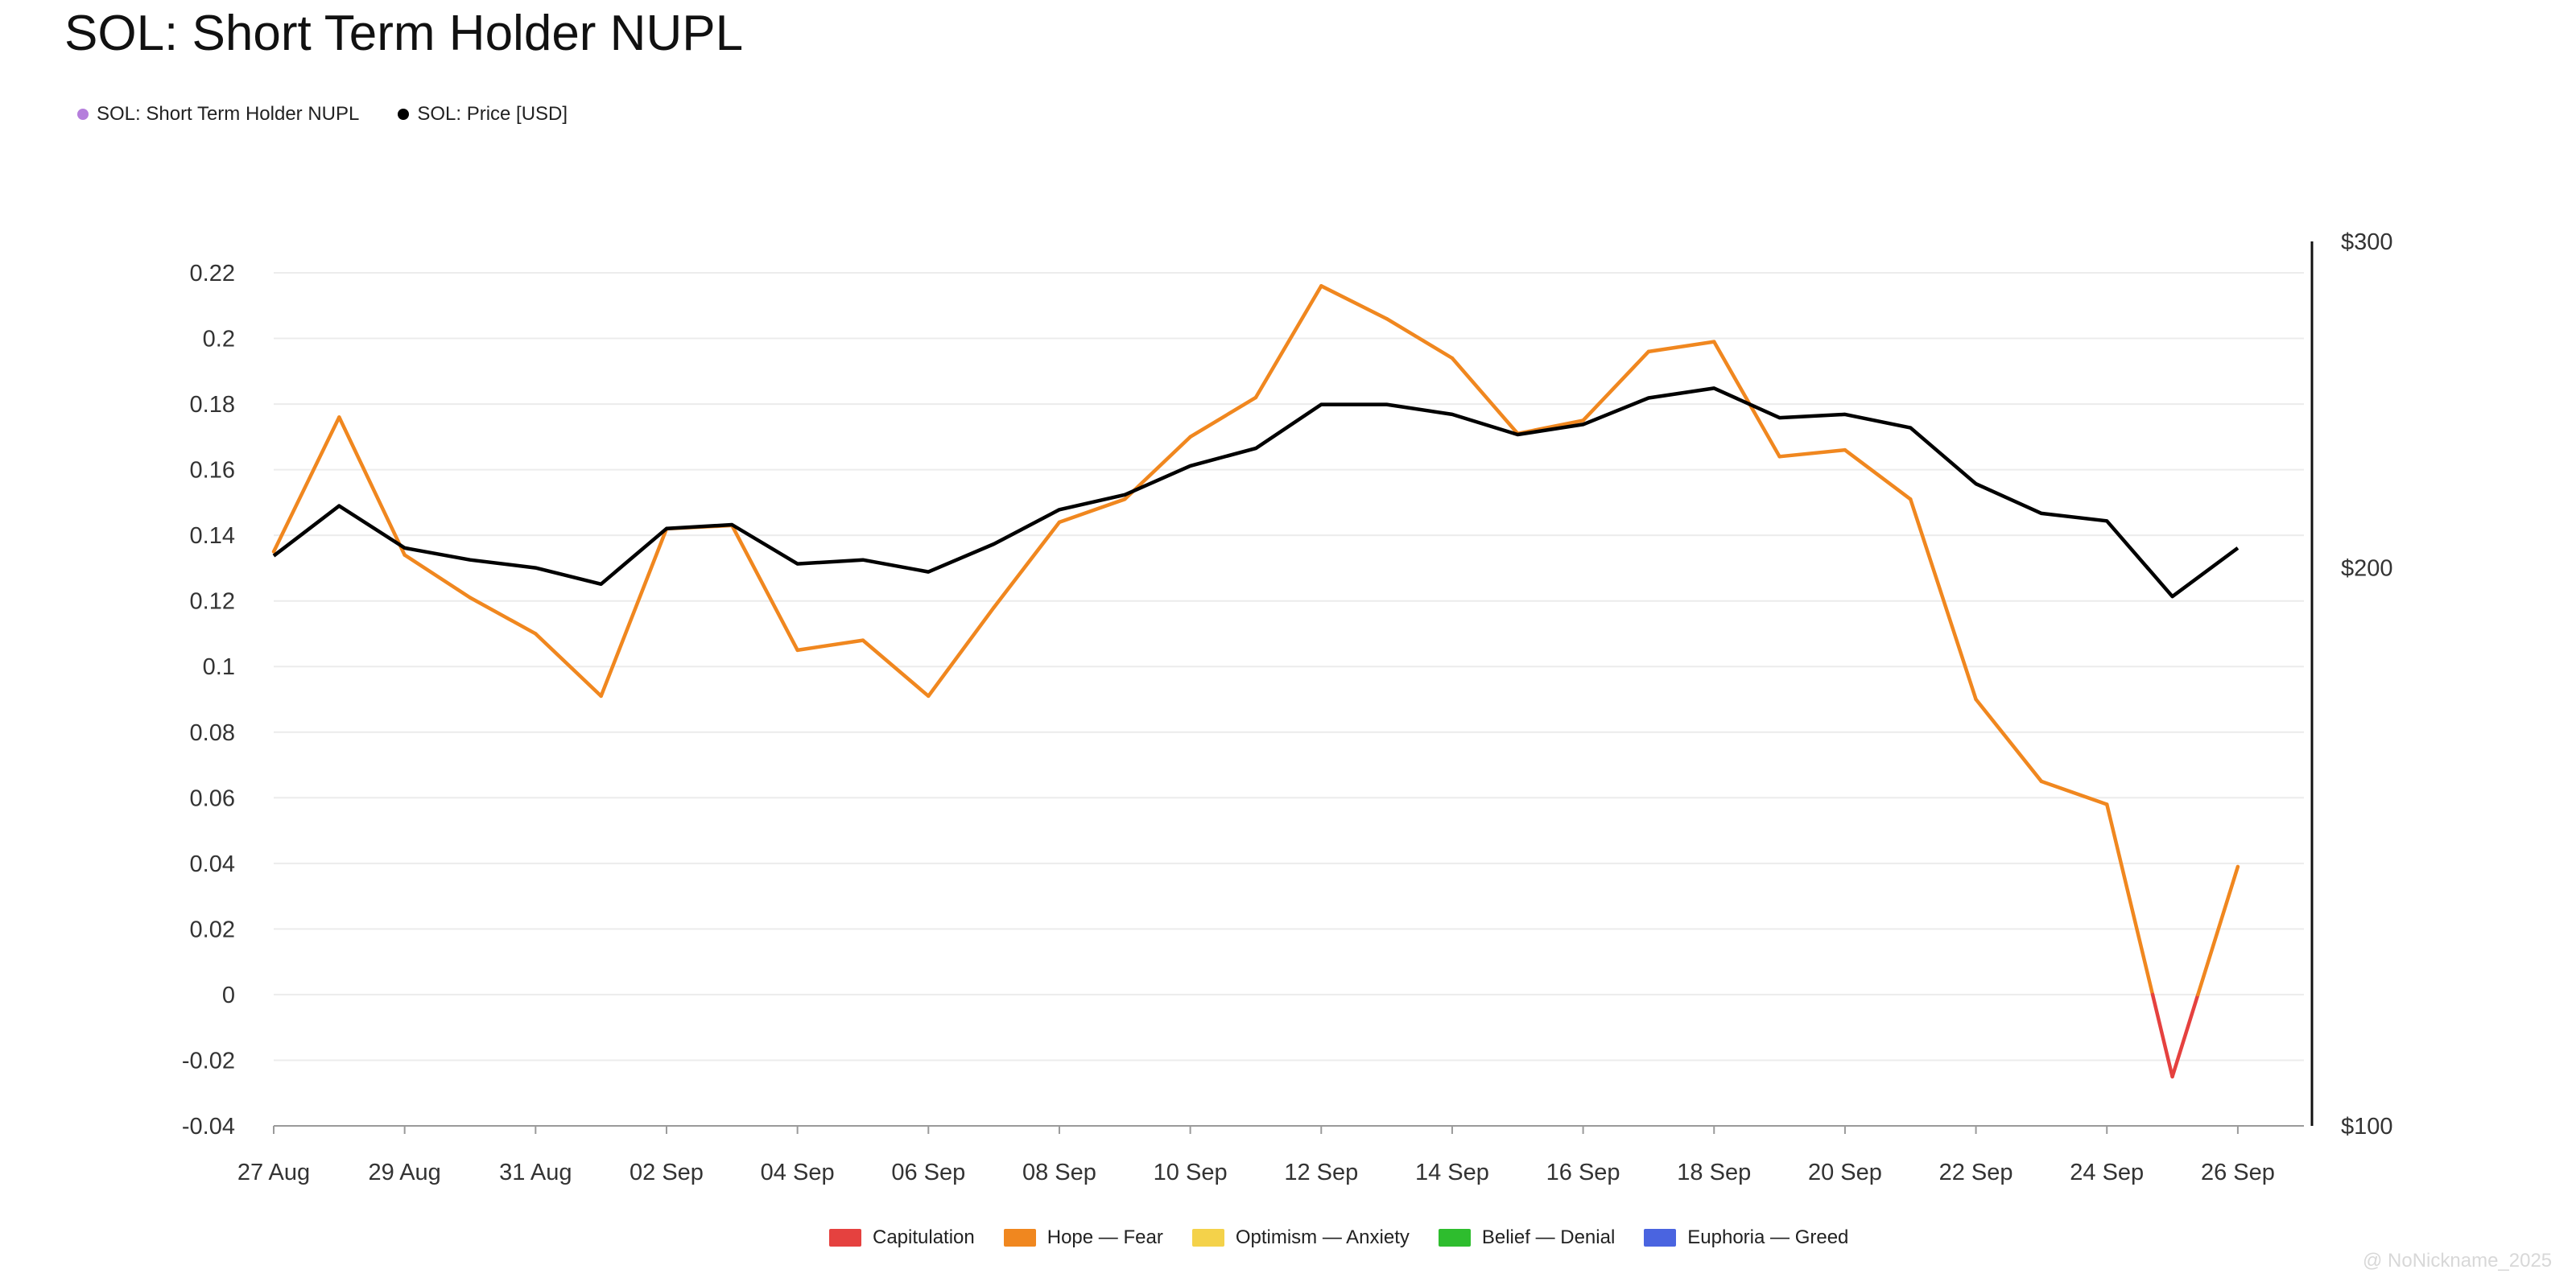 The width and height of the screenshot is (2576, 1282). I want to click on left-tick-label: 0.06, so click(212, 798).